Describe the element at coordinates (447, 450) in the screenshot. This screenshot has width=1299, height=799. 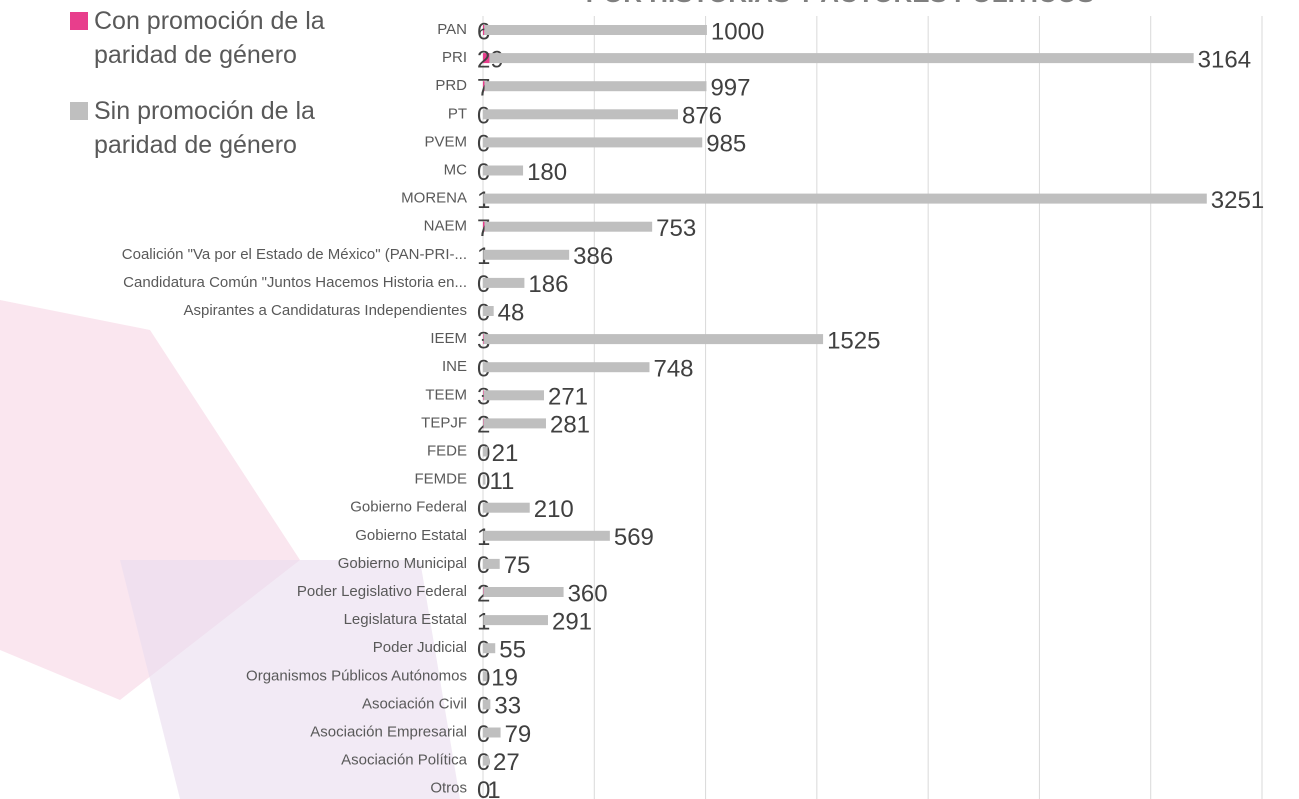
I see `y-tick-label: FEDE` at that location.